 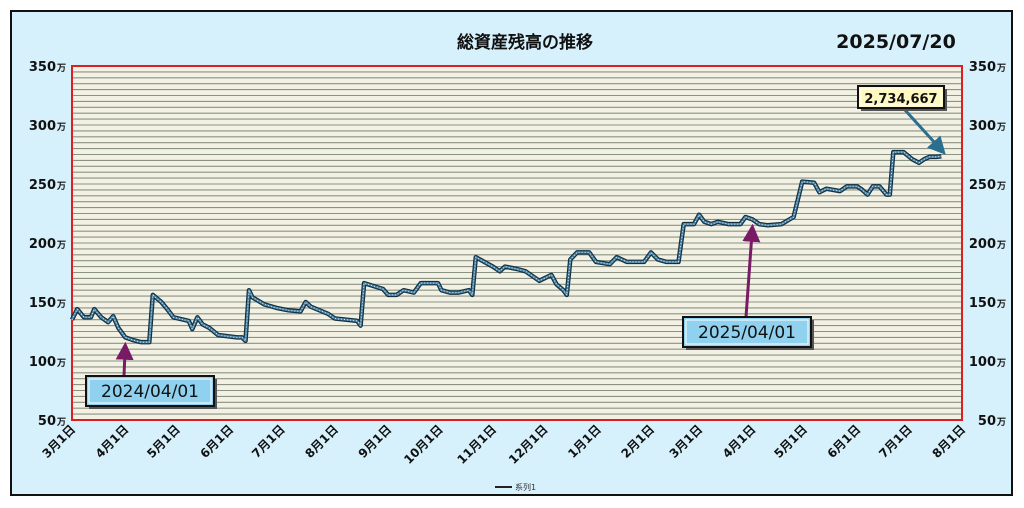 What do you see at coordinates (902, 120) in the screenshot?
I see `callout-latest-value: 2,734,667` at bounding box center [902, 120].